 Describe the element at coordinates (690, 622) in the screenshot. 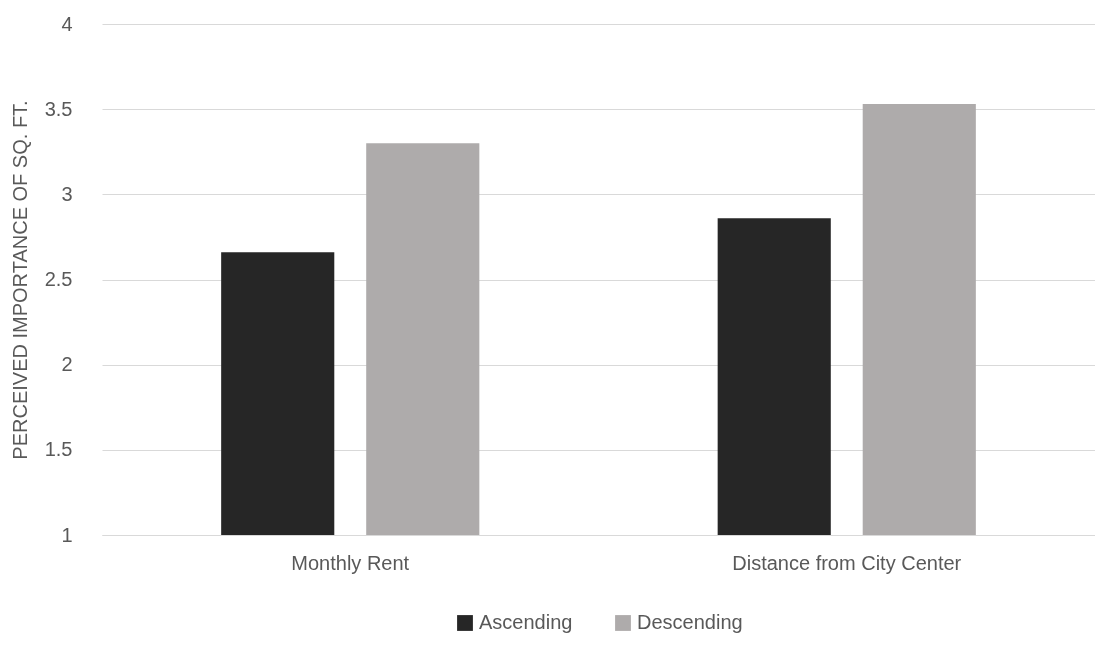

I see `legend-label: Descending` at that location.